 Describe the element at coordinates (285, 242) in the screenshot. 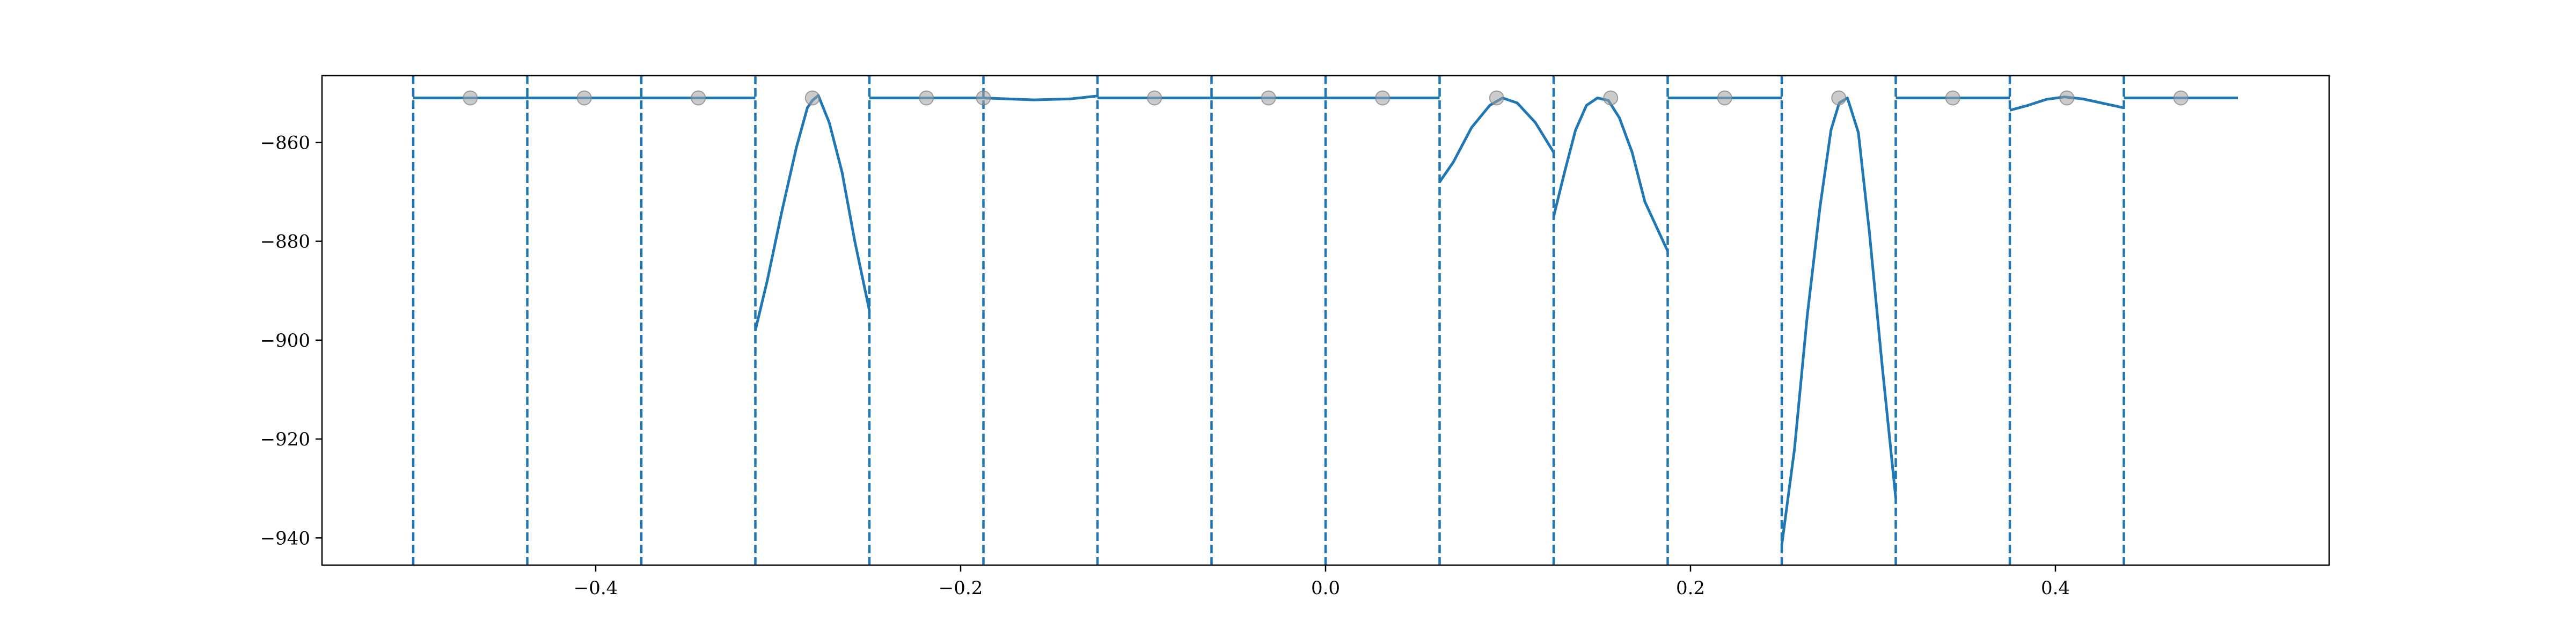

I see `y-tick-label: −880` at that location.